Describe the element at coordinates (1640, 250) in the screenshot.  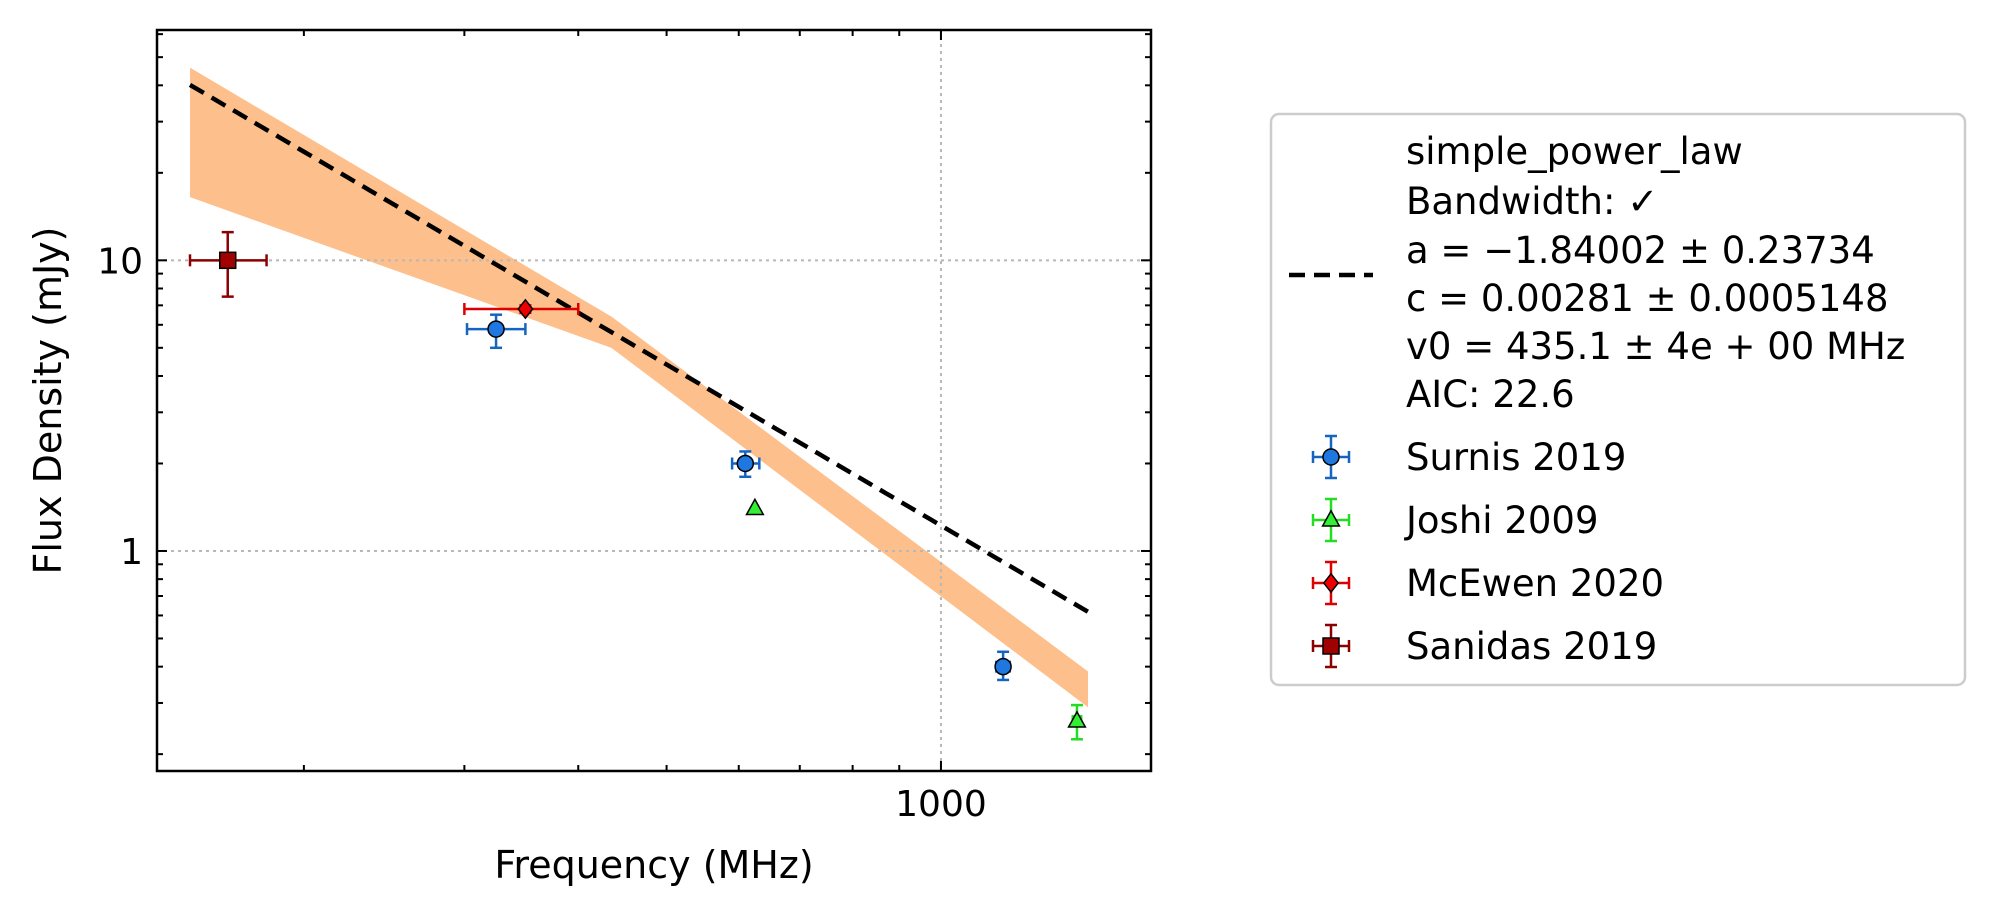
I see `legend-fit-text: a = −1.84002 ± 0.23734` at that location.